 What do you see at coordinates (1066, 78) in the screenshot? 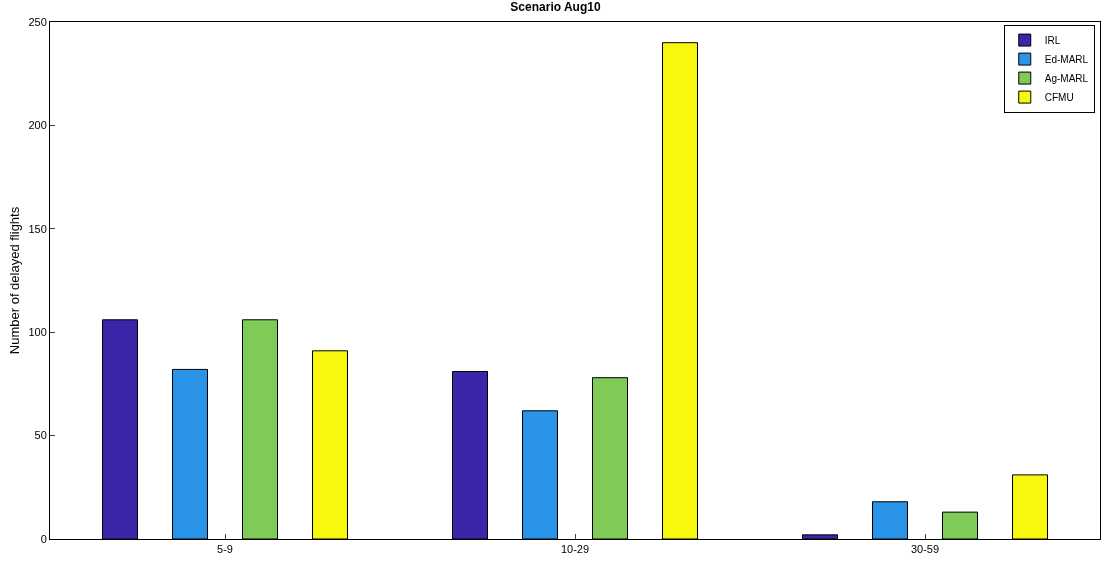
I see `legend-label: Ag-MARL` at bounding box center [1066, 78].